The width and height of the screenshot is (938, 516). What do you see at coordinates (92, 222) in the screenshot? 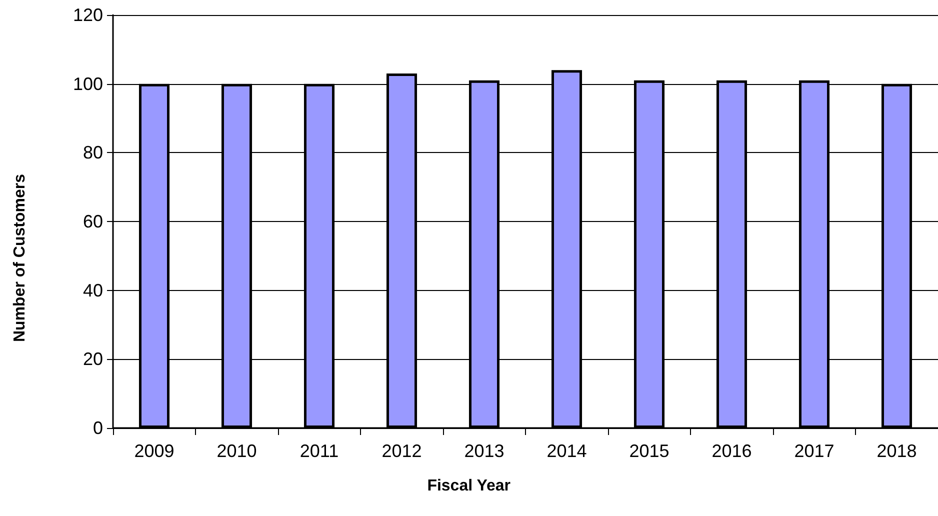
I see `y-tick-label: 60` at bounding box center [92, 222].